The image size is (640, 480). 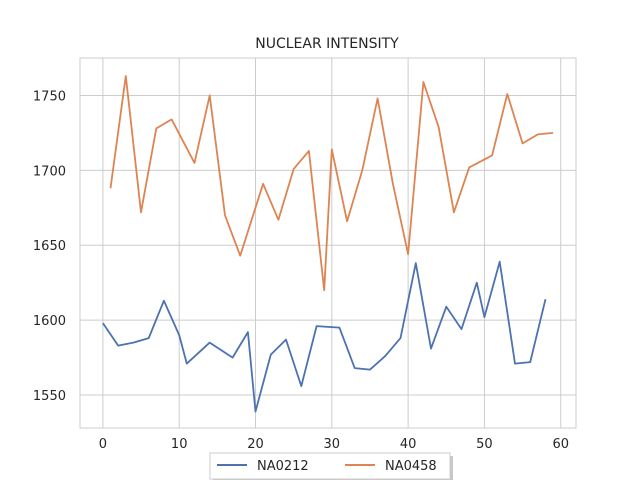 I want to click on y-tick-label: 1700, so click(x=49, y=171).